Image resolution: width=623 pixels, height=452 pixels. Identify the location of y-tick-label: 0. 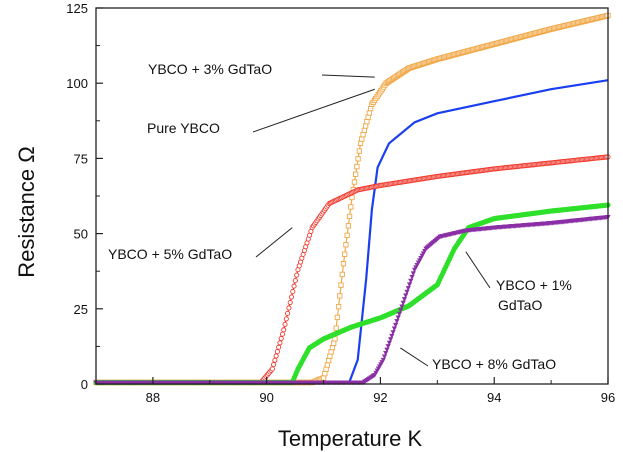
(84, 384).